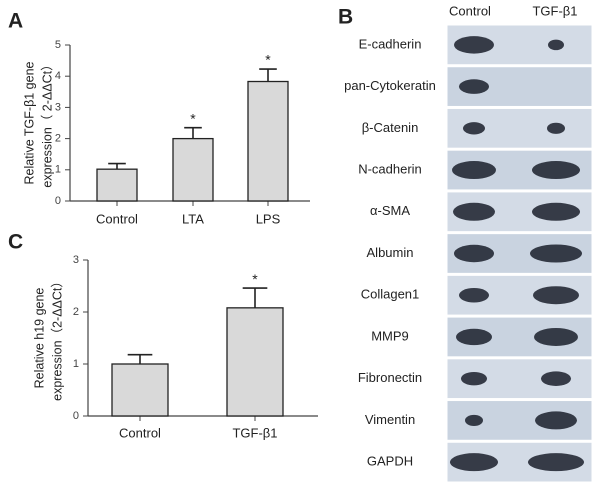 Image resolution: width=600 pixels, height=484 pixels. I want to click on y-axis-label: Relative h19 gene, so click(39, 338).